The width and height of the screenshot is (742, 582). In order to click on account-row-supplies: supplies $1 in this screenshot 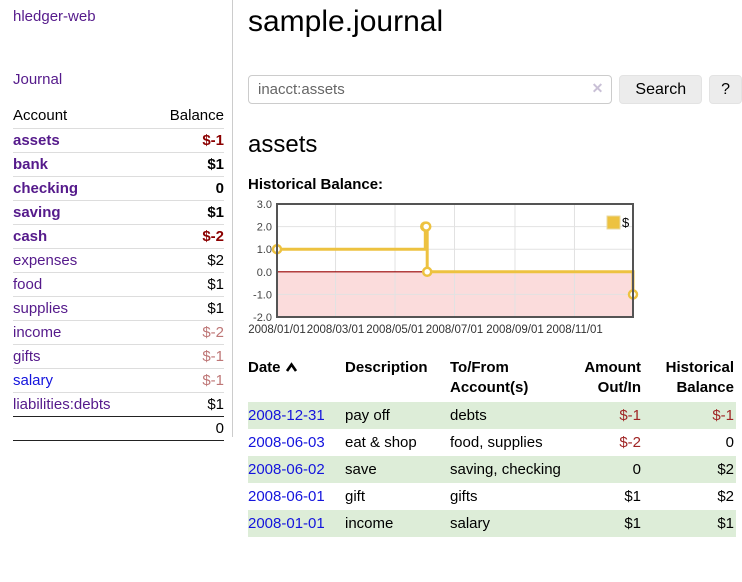, I will do `click(118, 308)`.